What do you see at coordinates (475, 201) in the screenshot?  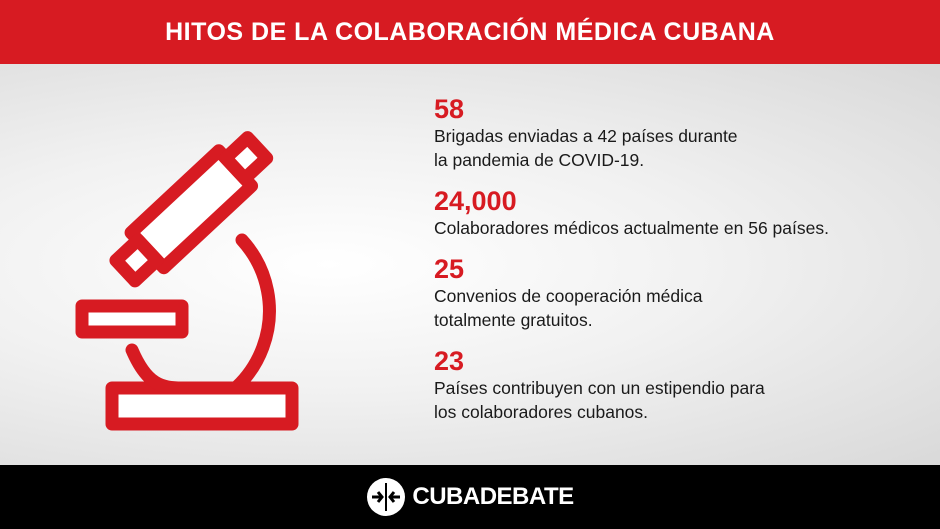 I see `stat-number: 24,000` at bounding box center [475, 201].